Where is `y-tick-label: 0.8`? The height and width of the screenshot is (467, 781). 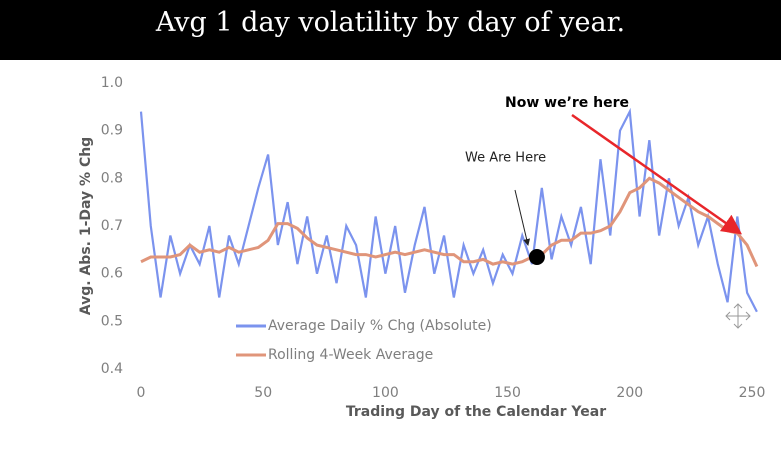 y-tick-label: 0.8 is located at coordinates (112, 178).